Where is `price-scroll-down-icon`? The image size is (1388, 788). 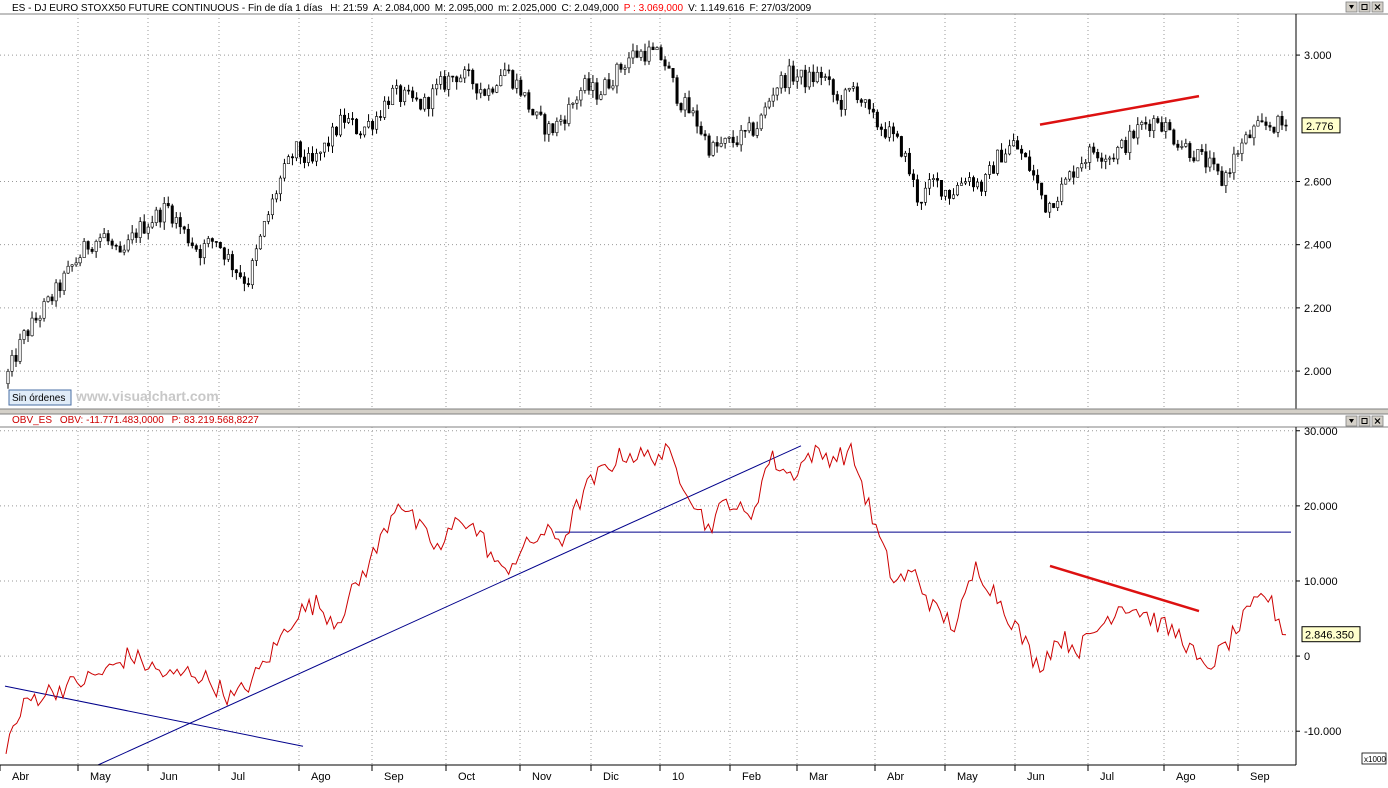
price-scroll-down-icon is located at coordinates (1351, 7).